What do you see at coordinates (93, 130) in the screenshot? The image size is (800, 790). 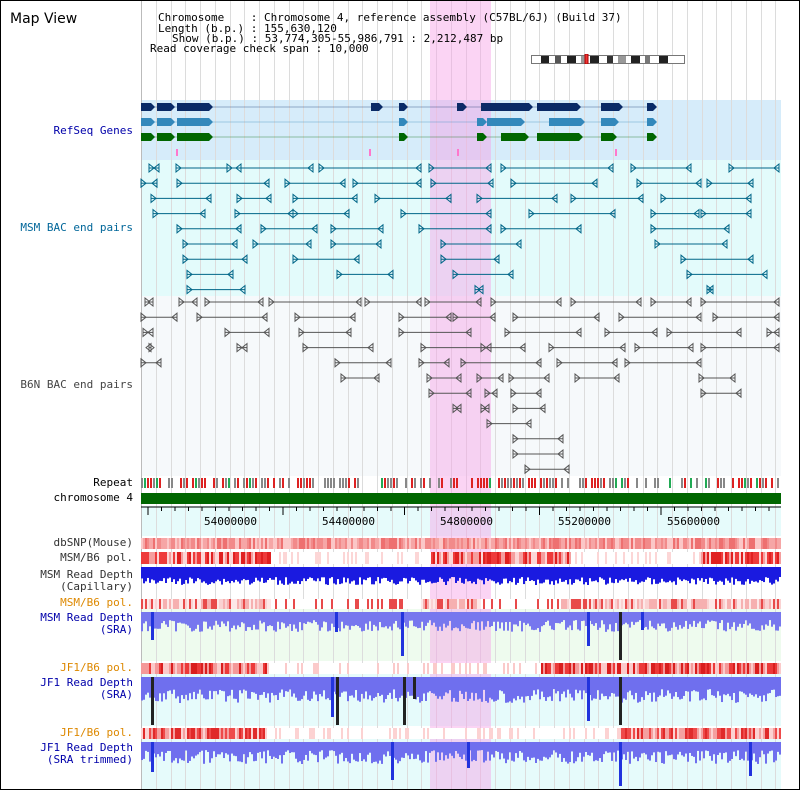 I see `refseq-genes-label: RefSeq Genes` at bounding box center [93, 130].